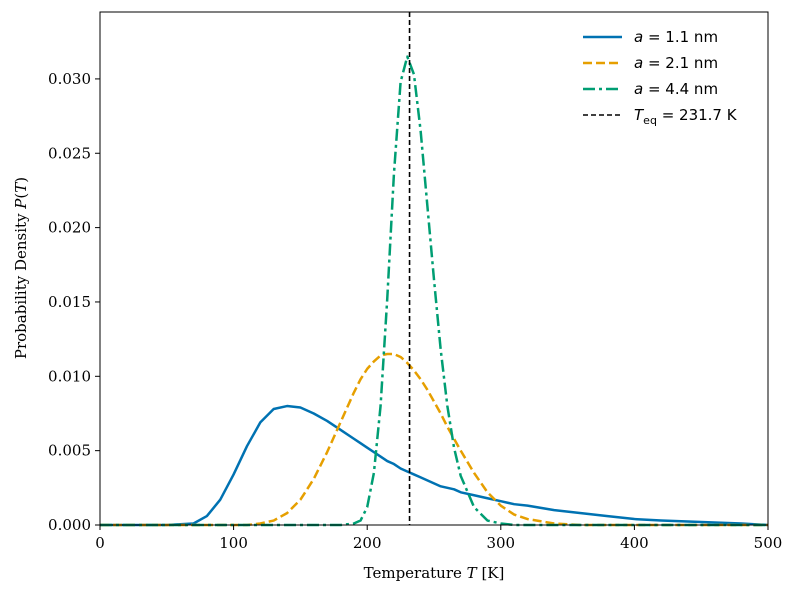 The image size is (798, 594). What do you see at coordinates (69, 376) in the screenshot?
I see `y-tick-label: 0.010` at bounding box center [69, 376].